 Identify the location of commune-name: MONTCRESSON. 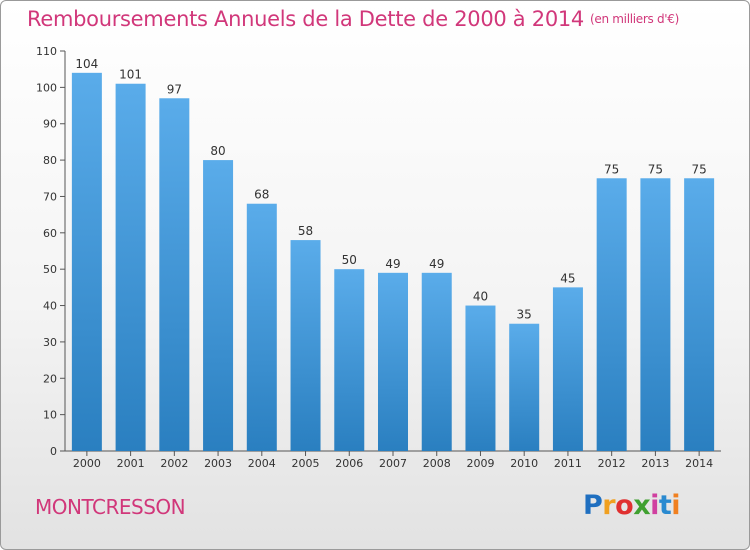
(110, 507).